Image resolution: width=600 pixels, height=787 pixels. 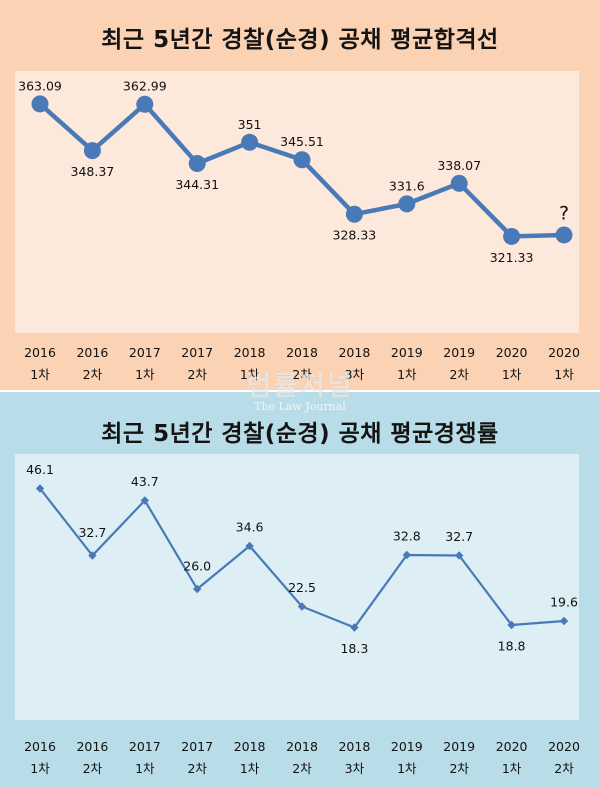 I want to click on data-label: 43.7, so click(x=145, y=481).